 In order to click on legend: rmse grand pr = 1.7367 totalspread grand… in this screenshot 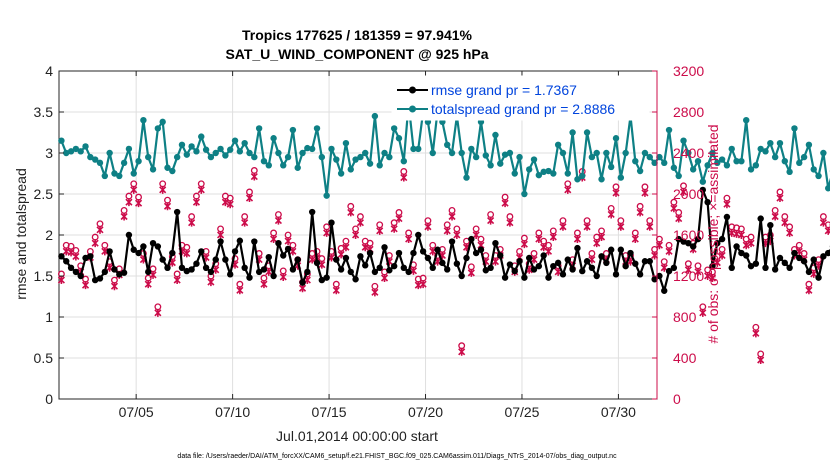, I will do `click(520, 98)`.